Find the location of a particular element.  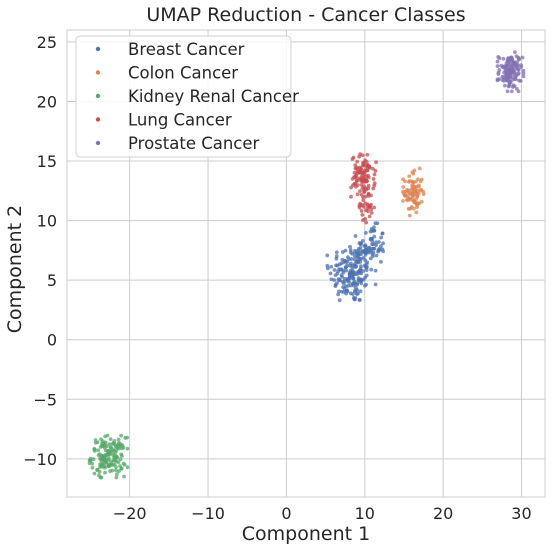

x-tick-label: 10 is located at coordinates (365, 513).